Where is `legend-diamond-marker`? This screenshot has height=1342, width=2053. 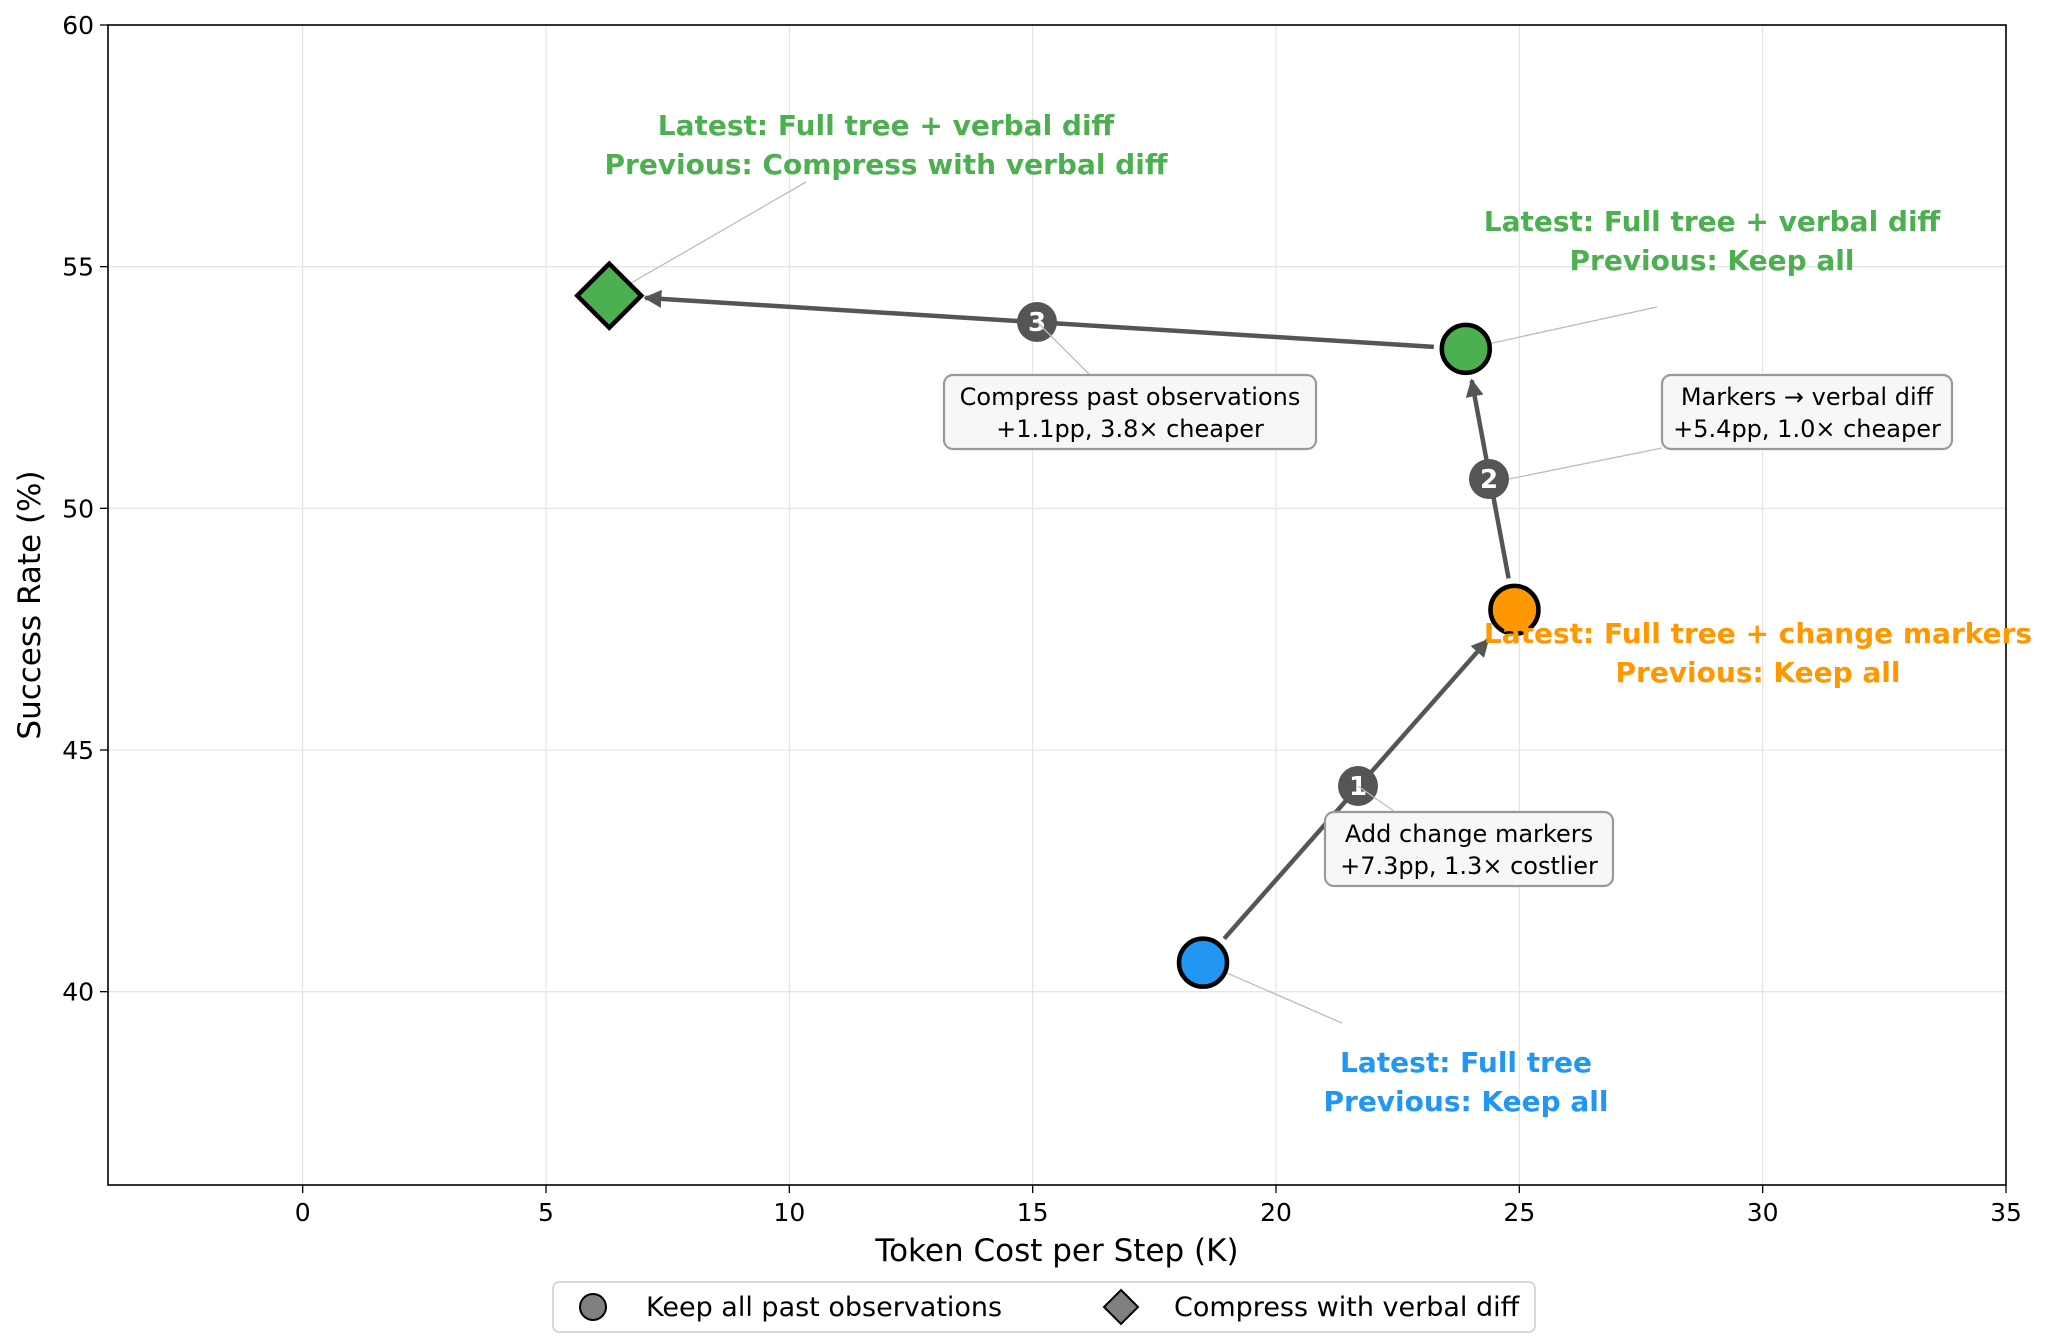 legend-diamond-marker is located at coordinates (1121, 1307).